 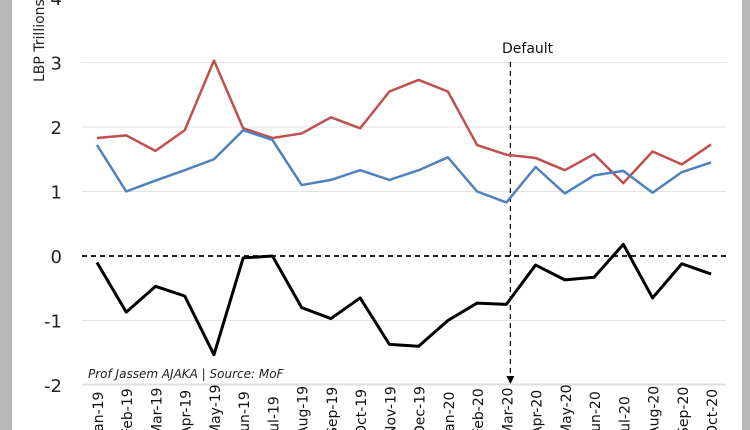 What do you see at coordinates (53, 386) in the screenshot?
I see `y-tick-label: -2` at bounding box center [53, 386].